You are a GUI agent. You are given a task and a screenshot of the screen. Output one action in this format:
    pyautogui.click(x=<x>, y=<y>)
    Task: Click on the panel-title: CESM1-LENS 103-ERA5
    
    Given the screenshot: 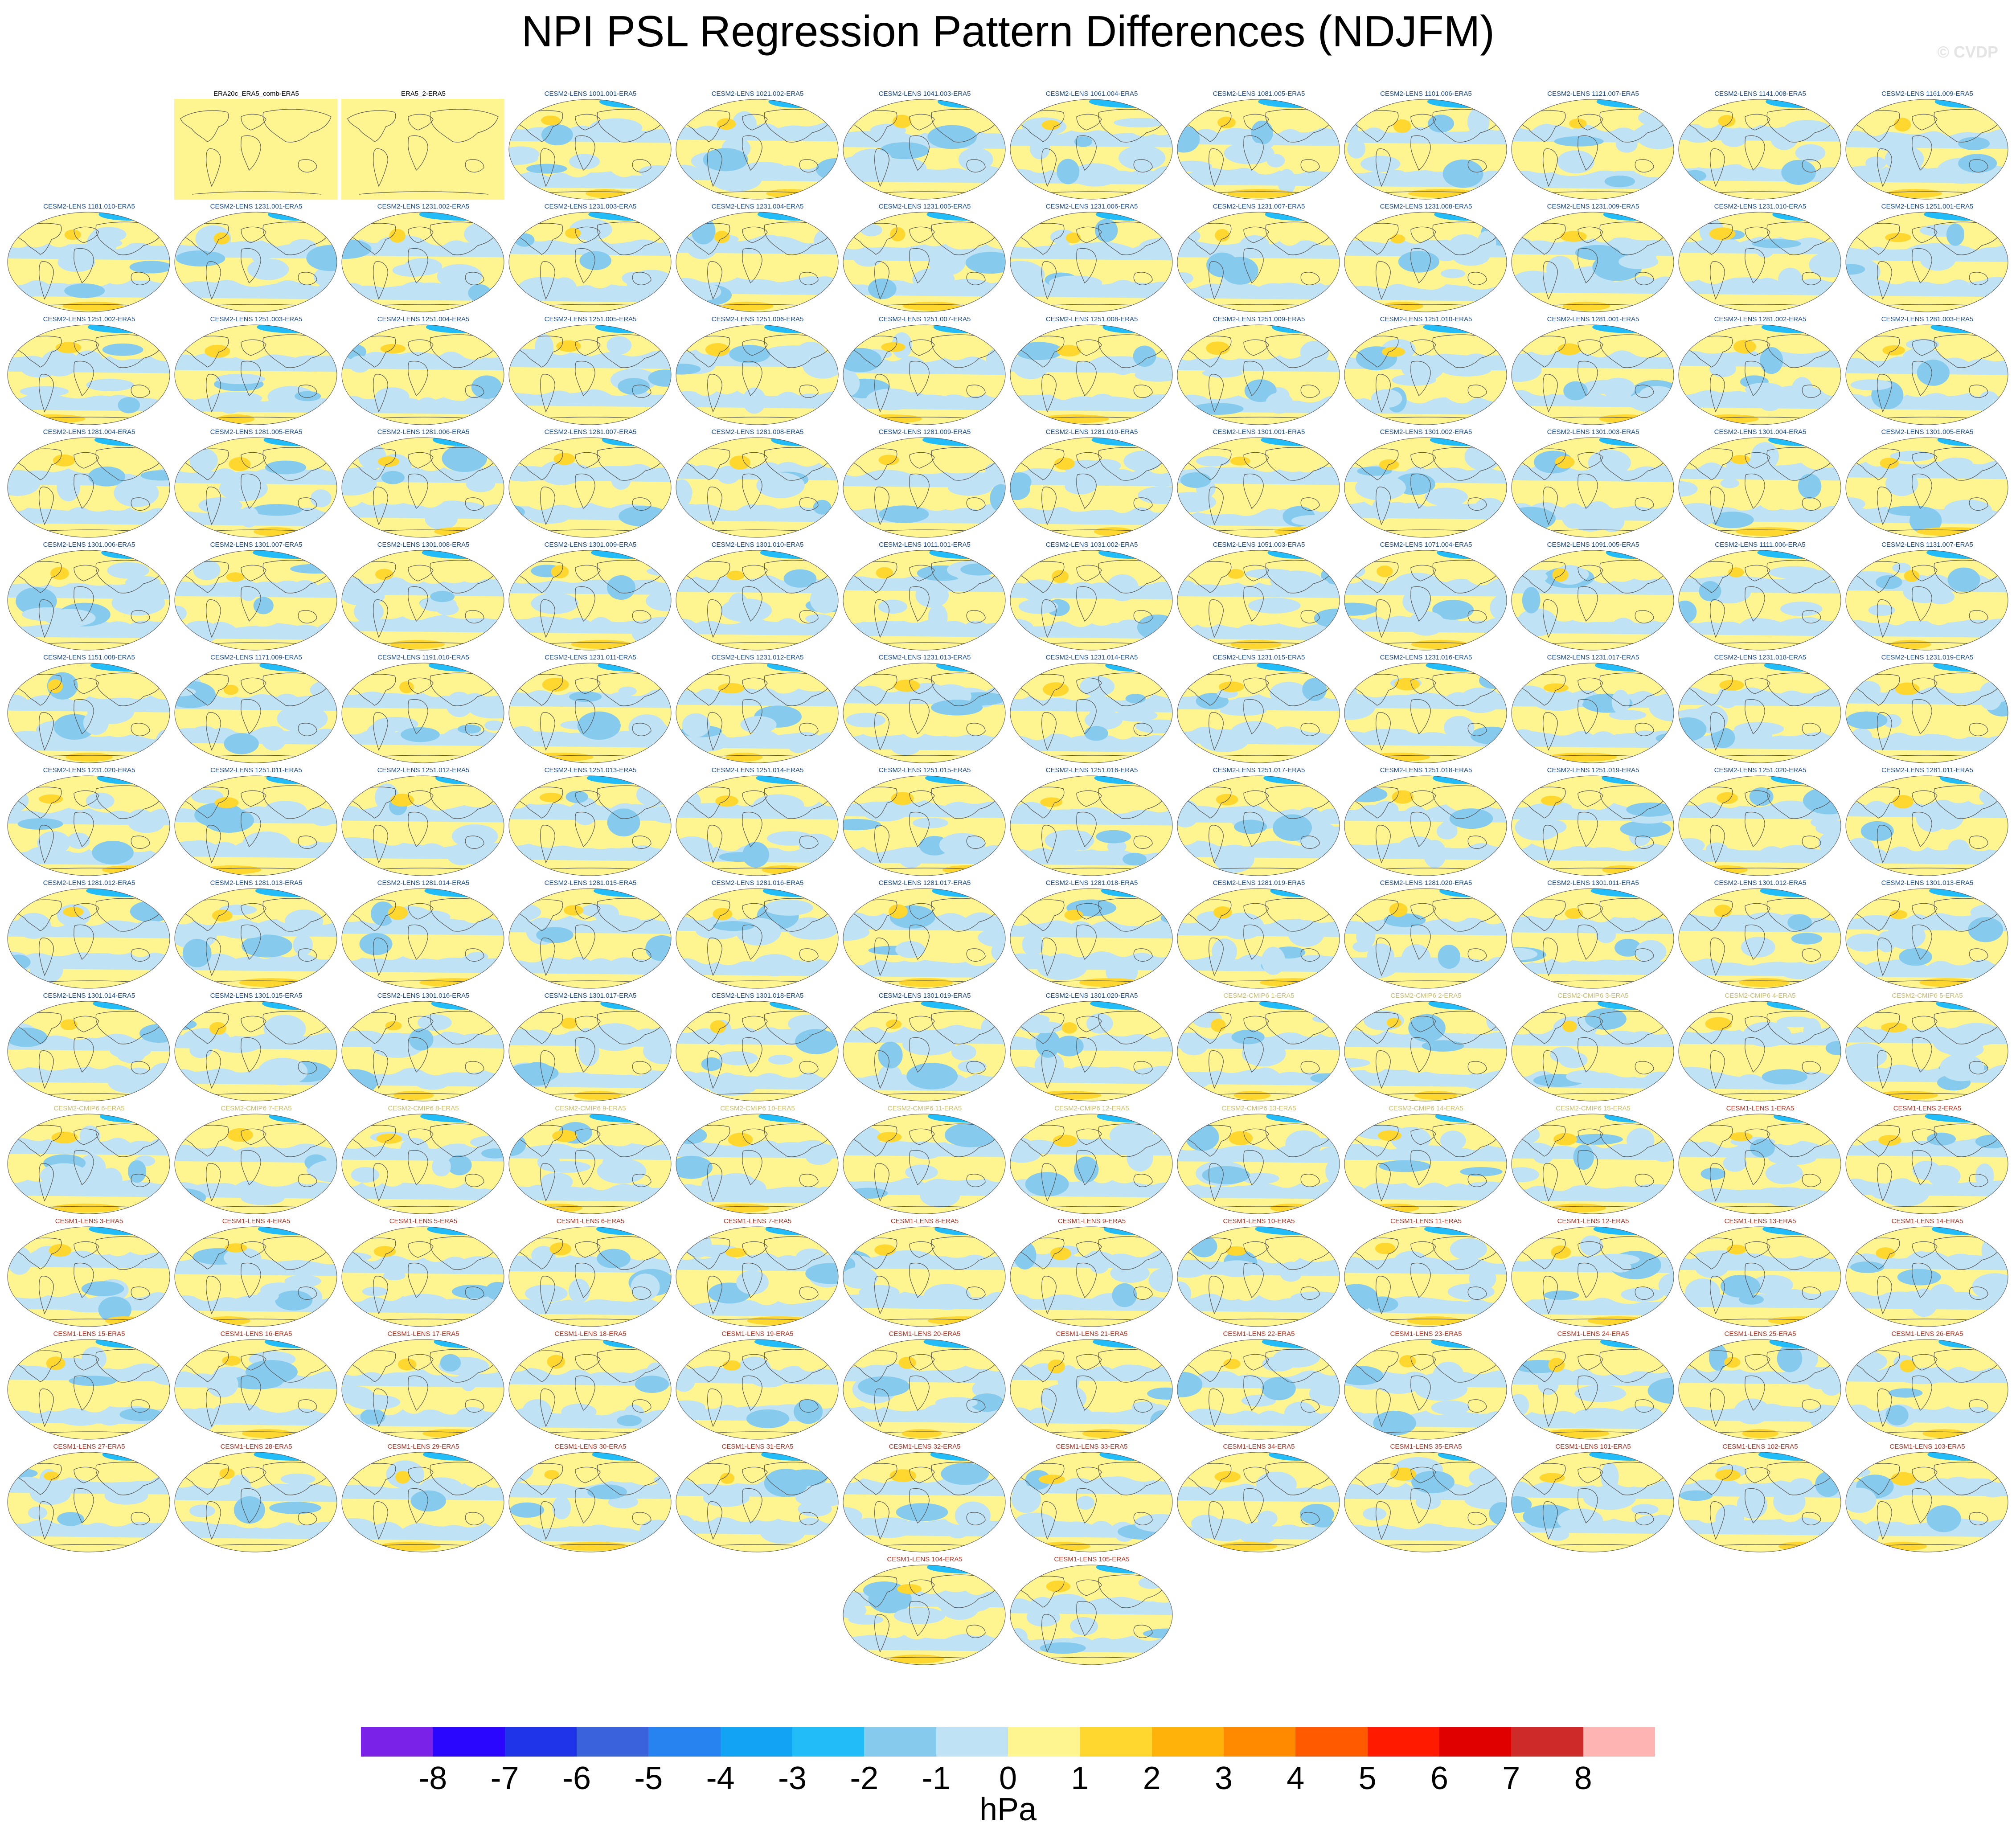 What is the action you would take?
    pyautogui.click(x=1927, y=1446)
    